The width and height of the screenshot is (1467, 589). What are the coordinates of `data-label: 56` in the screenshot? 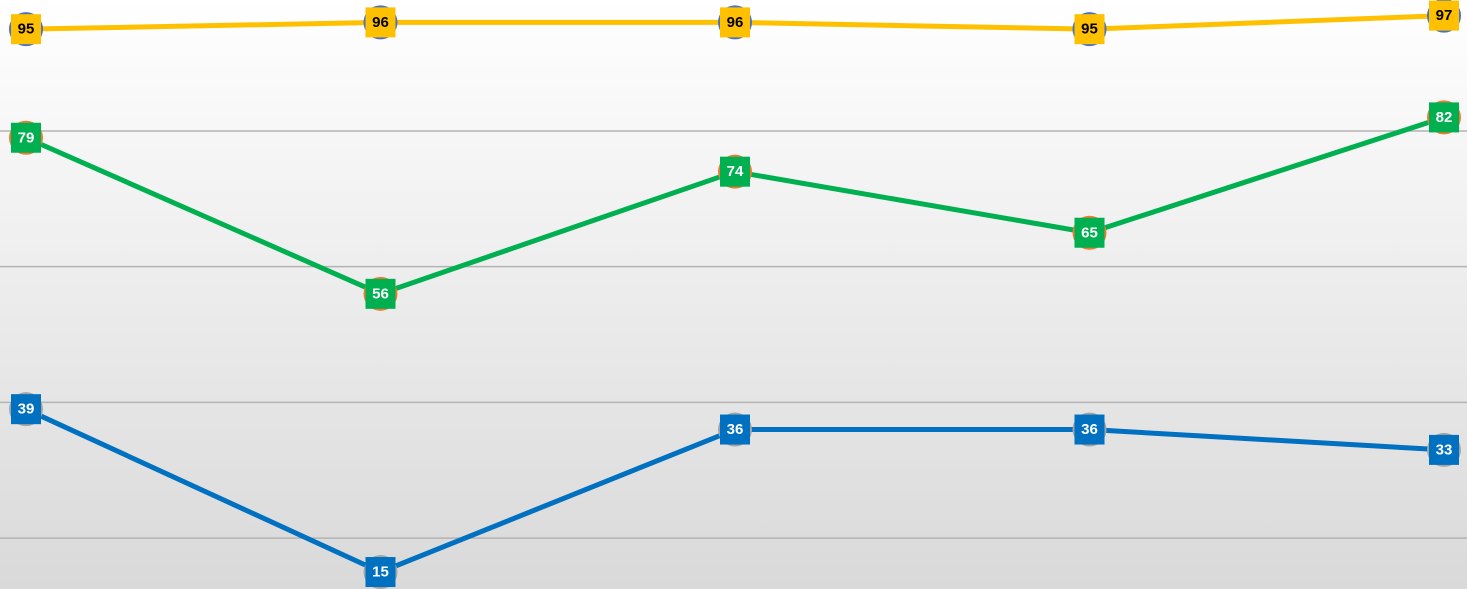 It's located at (380, 293).